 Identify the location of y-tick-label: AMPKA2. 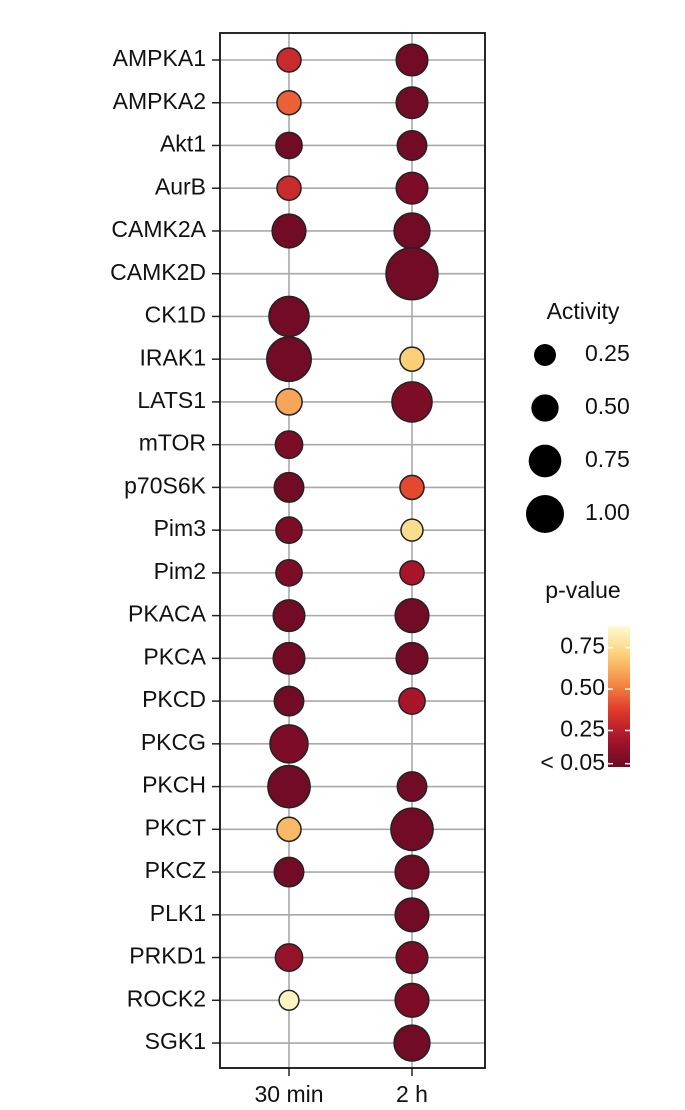
(159, 101).